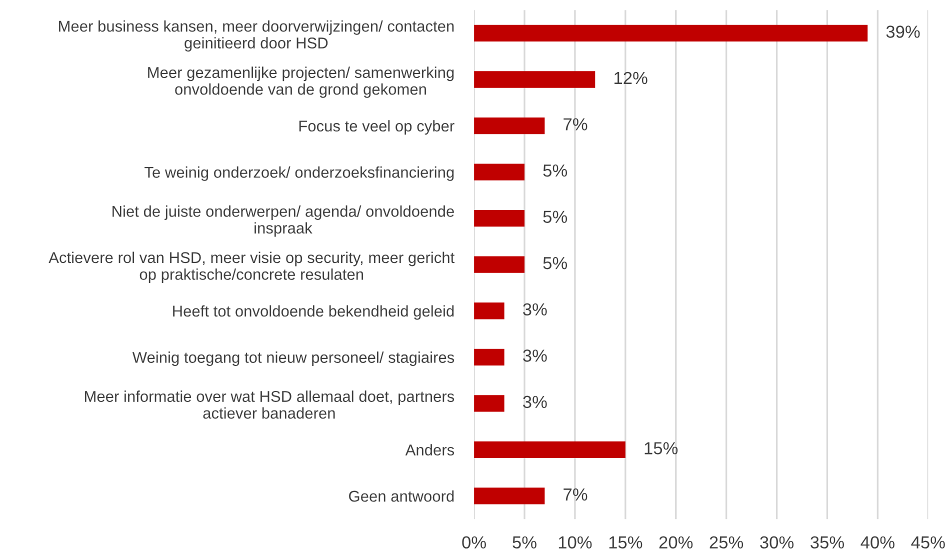  Describe the element at coordinates (661, 448) in the screenshot. I see `data-label: 15%` at that location.